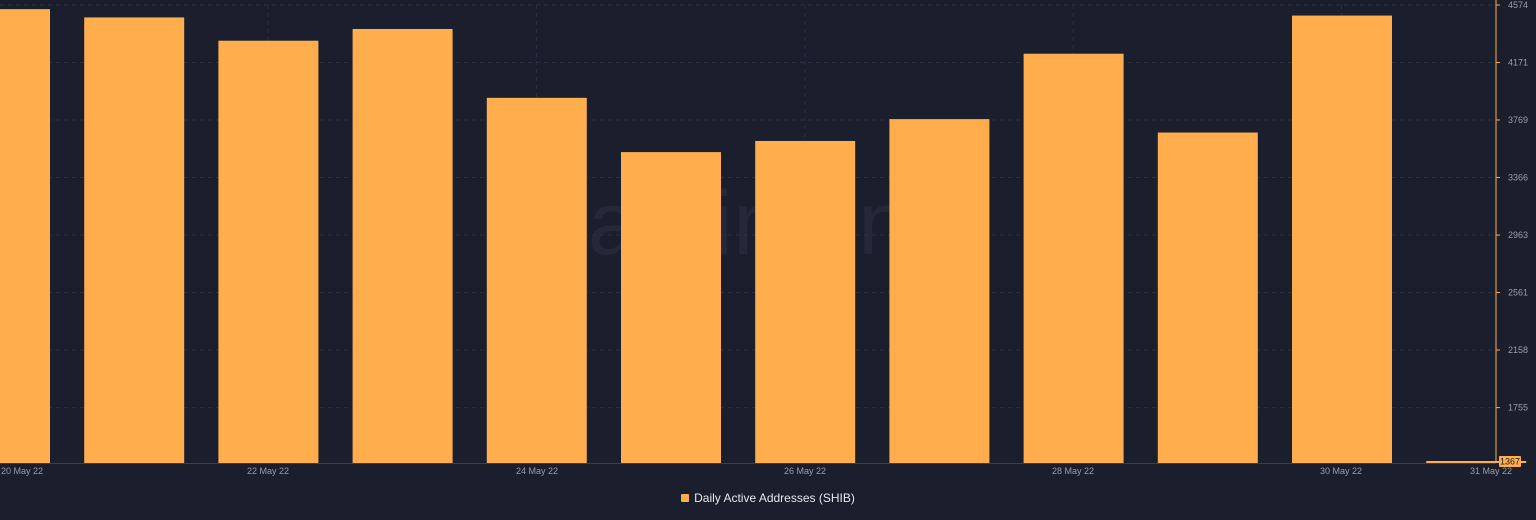 The width and height of the screenshot is (1536, 520). What do you see at coordinates (1518, 63) in the screenshot?
I see `y-tick-label: 4171` at bounding box center [1518, 63].